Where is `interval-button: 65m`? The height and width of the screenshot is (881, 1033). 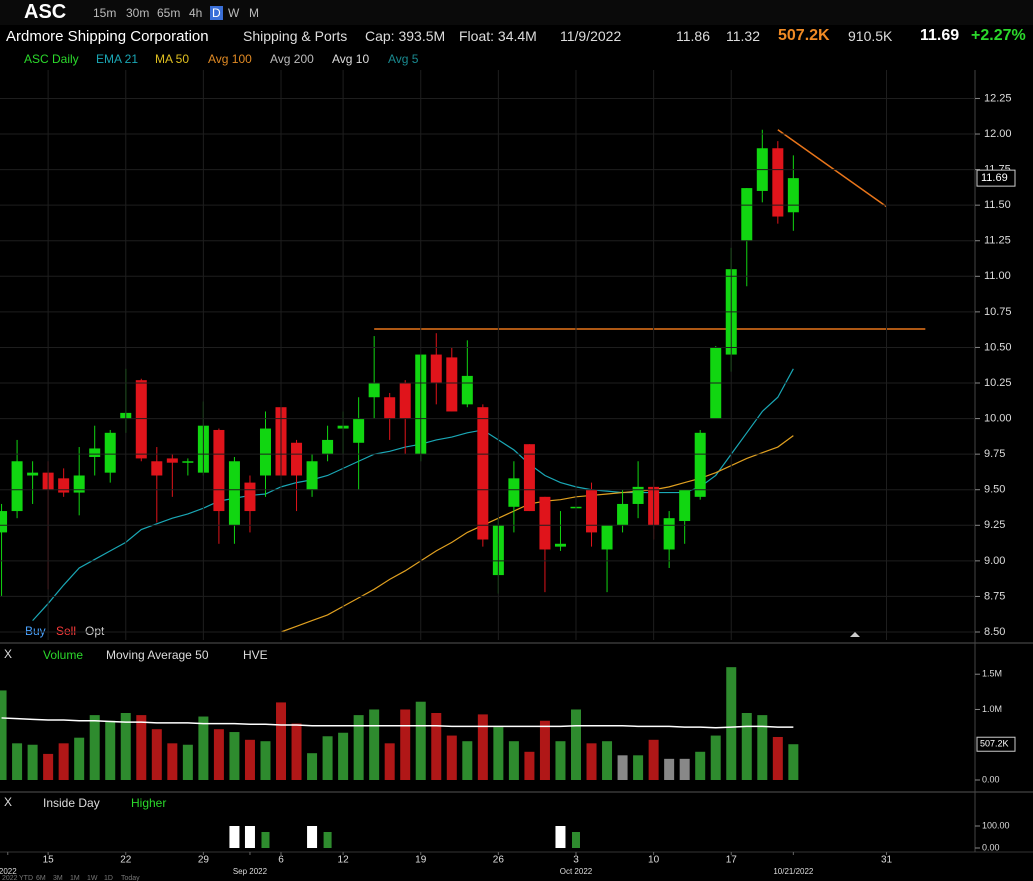
interval-button: 65m is located at coordinates (169, 13).